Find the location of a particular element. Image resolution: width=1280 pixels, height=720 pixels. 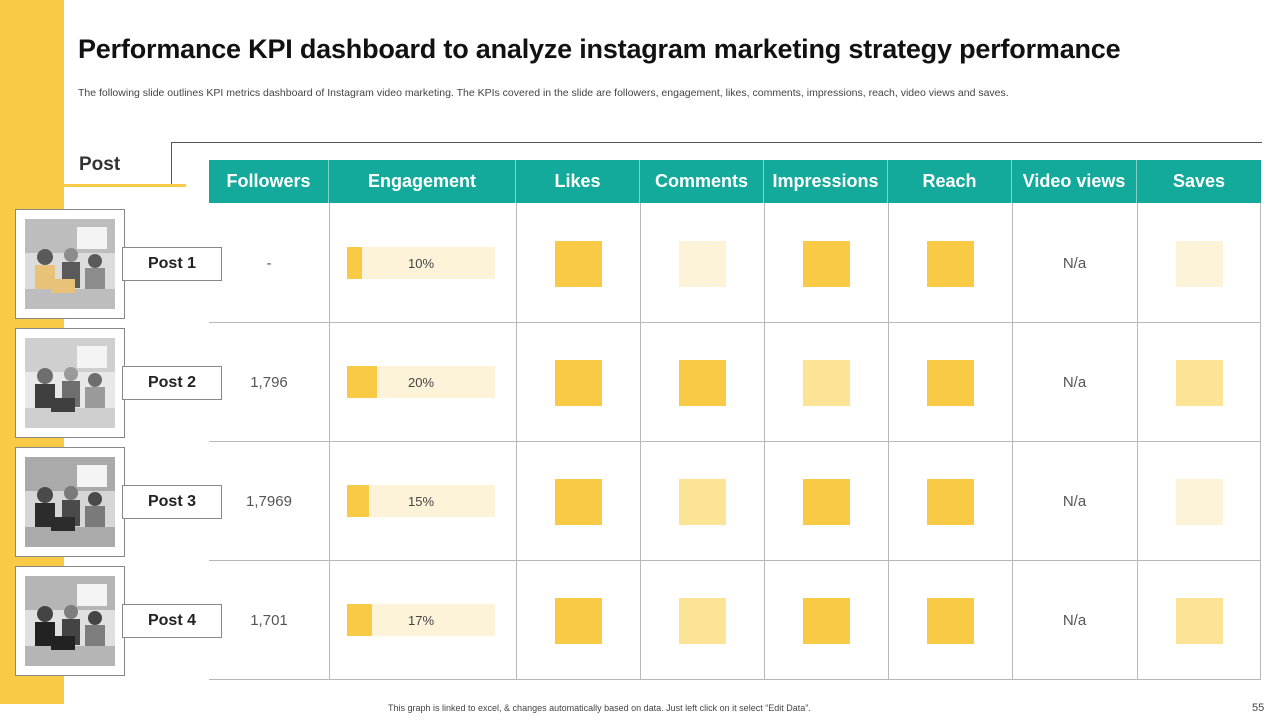

engagement-value: 20% is located at coordinates (421, 382).